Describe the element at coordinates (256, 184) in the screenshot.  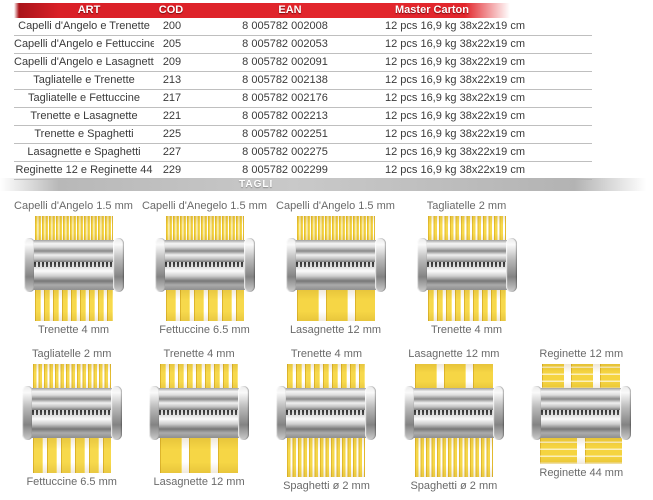
I see `tagli-label: TAGLI` at that location.